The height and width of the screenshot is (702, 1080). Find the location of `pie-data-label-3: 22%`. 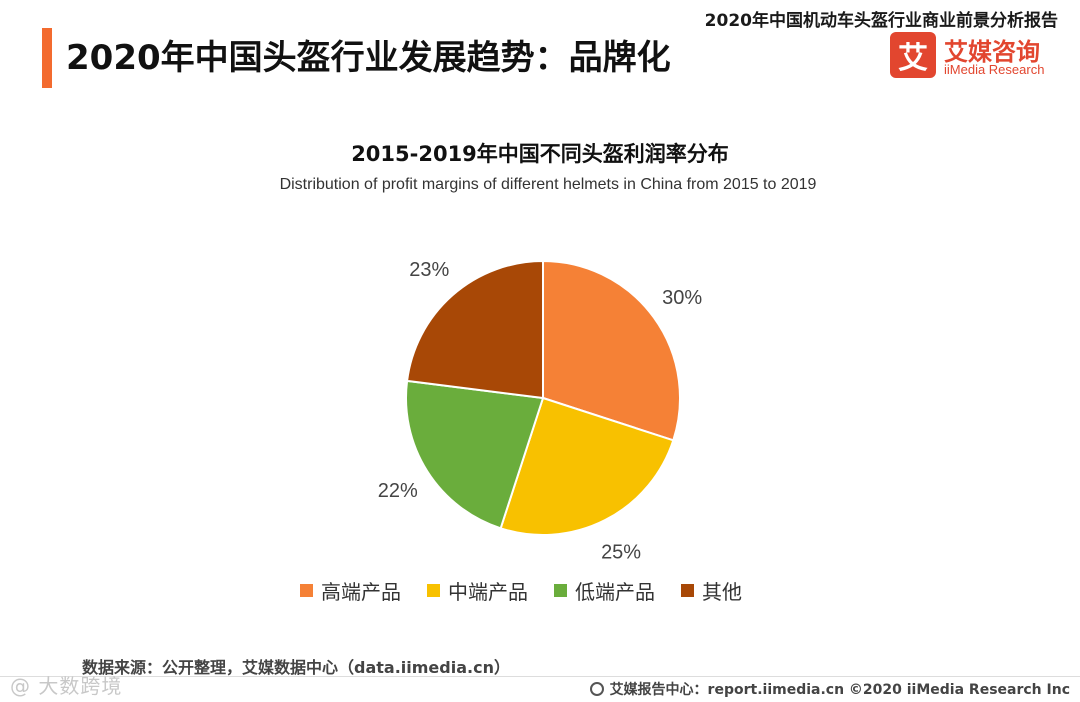

pie-data-label-3: 22% is located at coordinates (398, 491).